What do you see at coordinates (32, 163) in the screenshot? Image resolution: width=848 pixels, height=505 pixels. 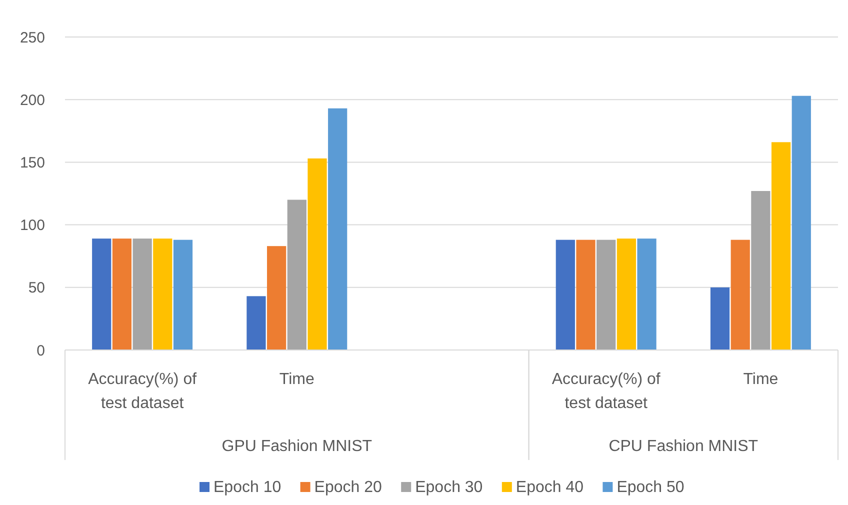 I see `y-tick-label: 150` at bounding box center [32, 163].